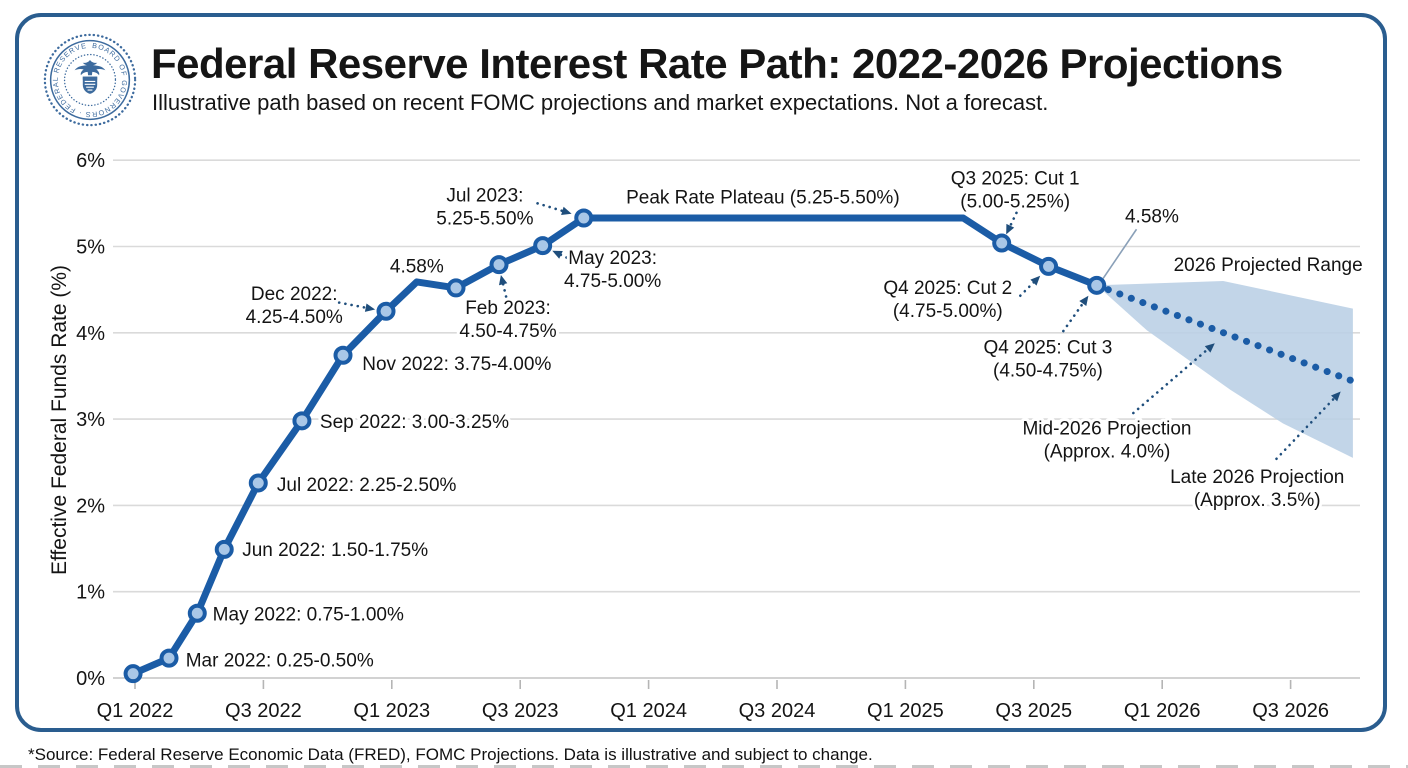 This screenshot has height=768, width=1408. Describe the element at coordinates (1010, 229) in the screenshot. I see `ann-cut1-arrowhead` at that location.